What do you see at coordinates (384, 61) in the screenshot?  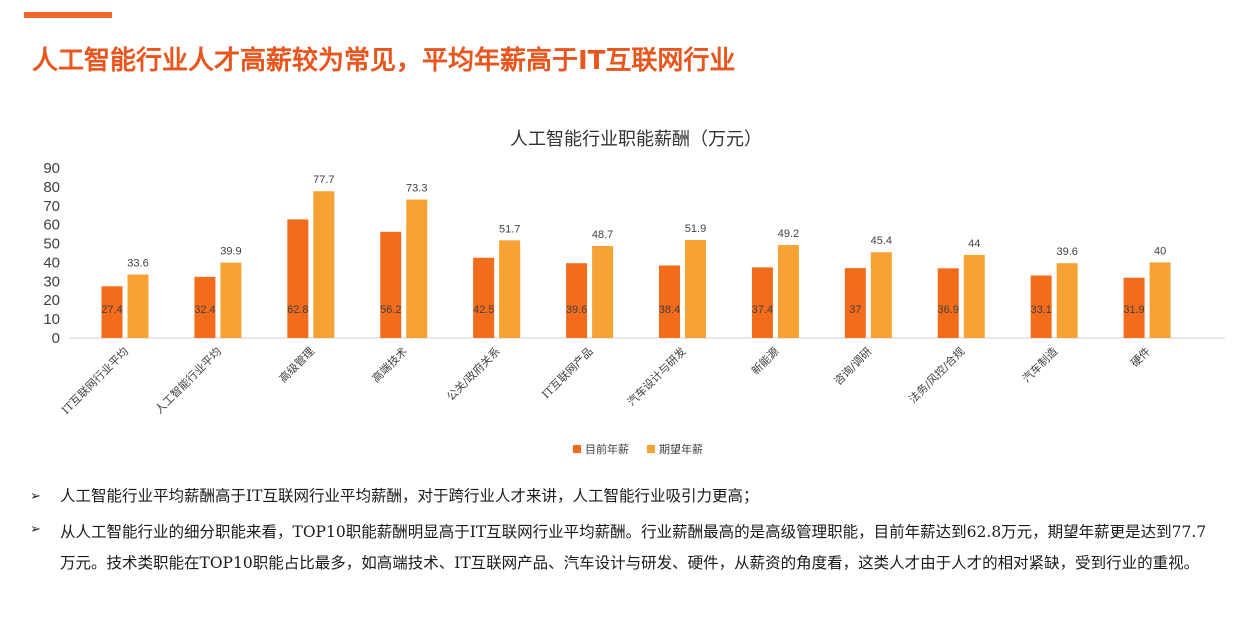 I see `page-headline: 人工智能行业人才高薪较为常见，平均年薪高于IT互联网行业` at bounding box center [384, 61].